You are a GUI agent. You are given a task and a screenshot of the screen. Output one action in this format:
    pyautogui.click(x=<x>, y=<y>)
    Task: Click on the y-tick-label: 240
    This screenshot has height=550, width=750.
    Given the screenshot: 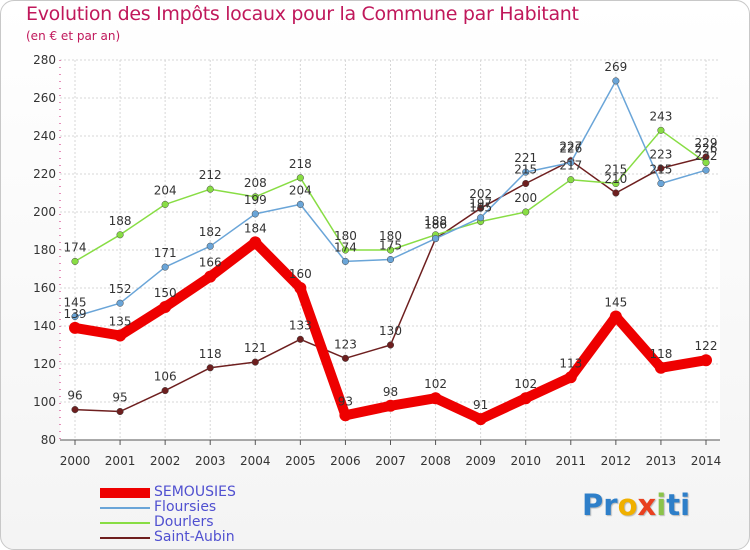 What is the action you would take?
    pyautogui.click(x=44, y=136)
    